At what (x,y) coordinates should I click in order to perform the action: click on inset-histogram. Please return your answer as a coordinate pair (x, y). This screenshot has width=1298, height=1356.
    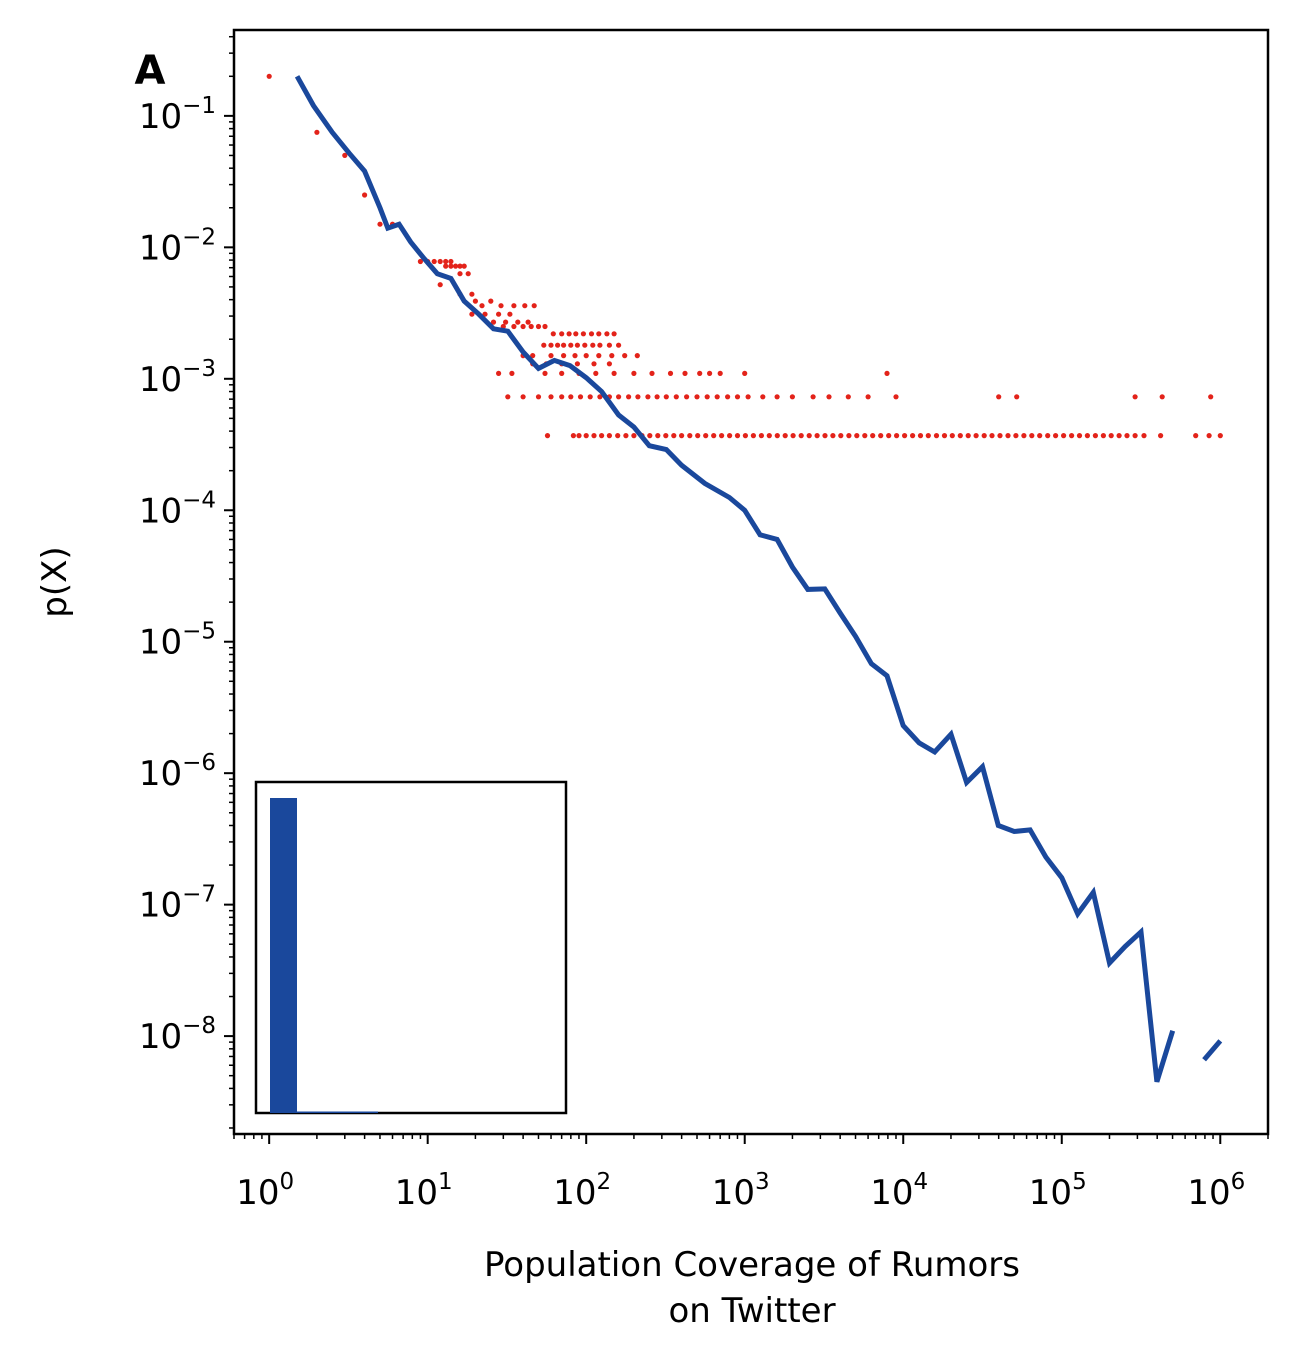
    Looking at the image, I should click on (411, 947).